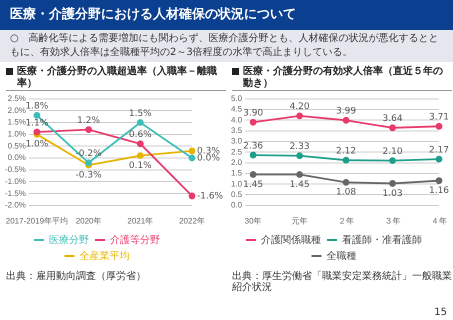 The height and width of the screenshot is (320, 453). Describe the element at coordinates (439, 150) in the screenshot. I see `data-label: 2.17` at that location.